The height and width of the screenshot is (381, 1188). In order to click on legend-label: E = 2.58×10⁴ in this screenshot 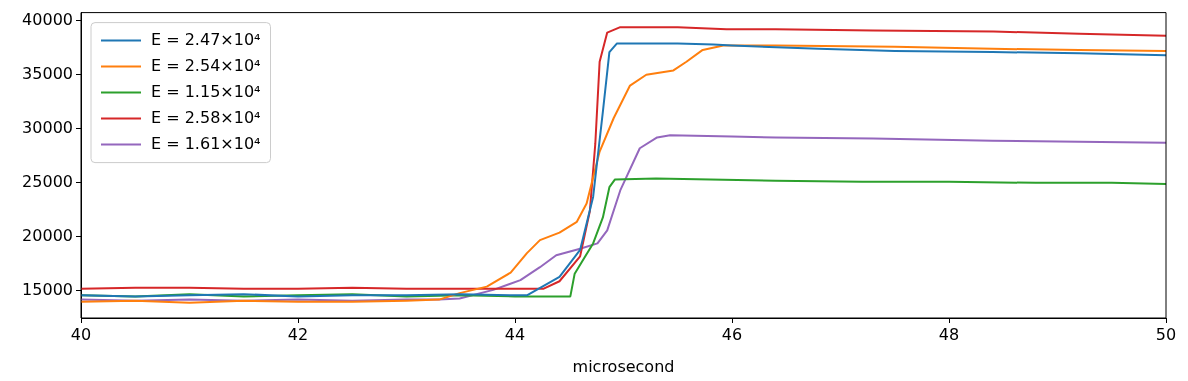, I will do `click(206, 117)`.